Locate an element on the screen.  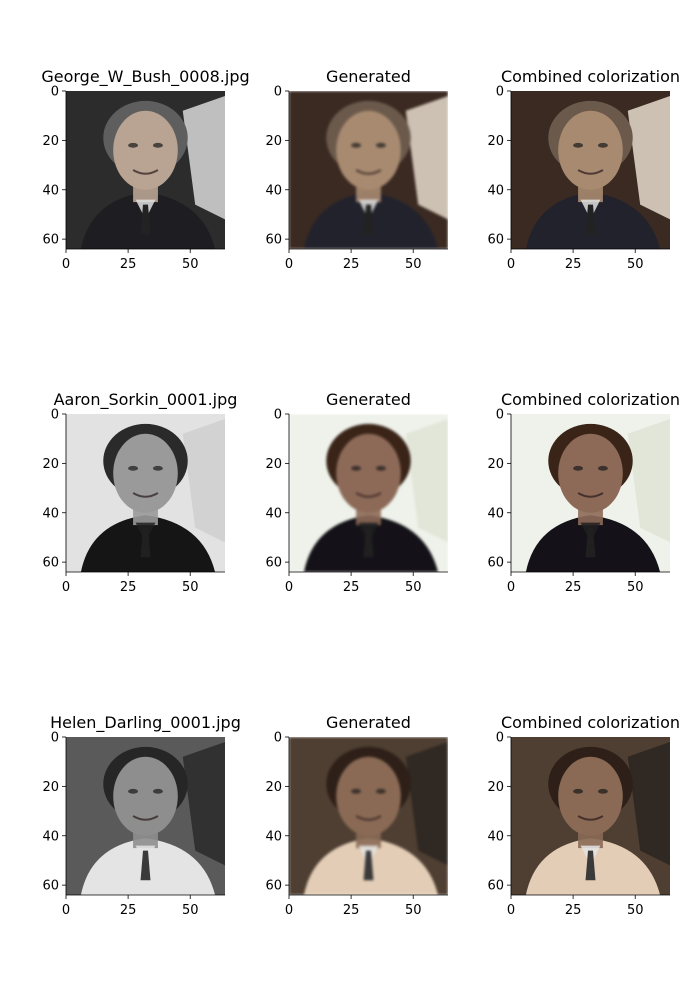
subplot-3-2: Generated 0 25 50 0 20 40 60 is located at coordinates (356, 815).